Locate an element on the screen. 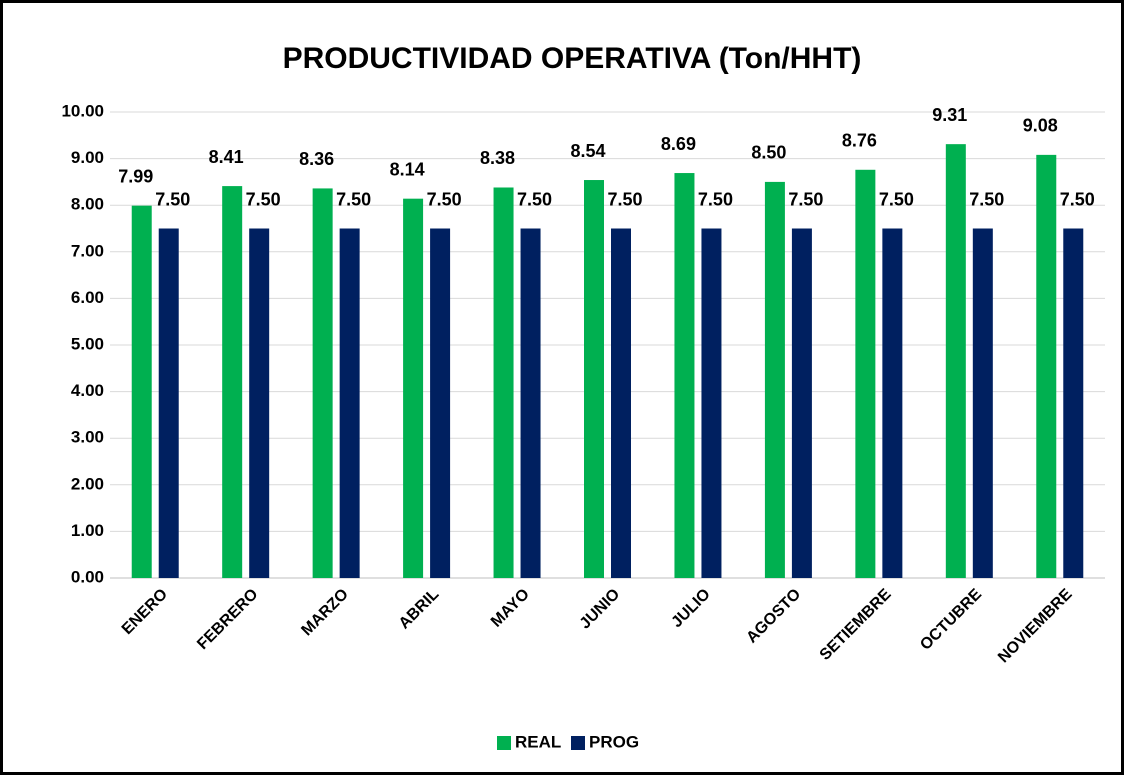 The height and width of the screenshot is (775, 1124). y-tick-label: 8.00 is located at coordinates (87, 204).